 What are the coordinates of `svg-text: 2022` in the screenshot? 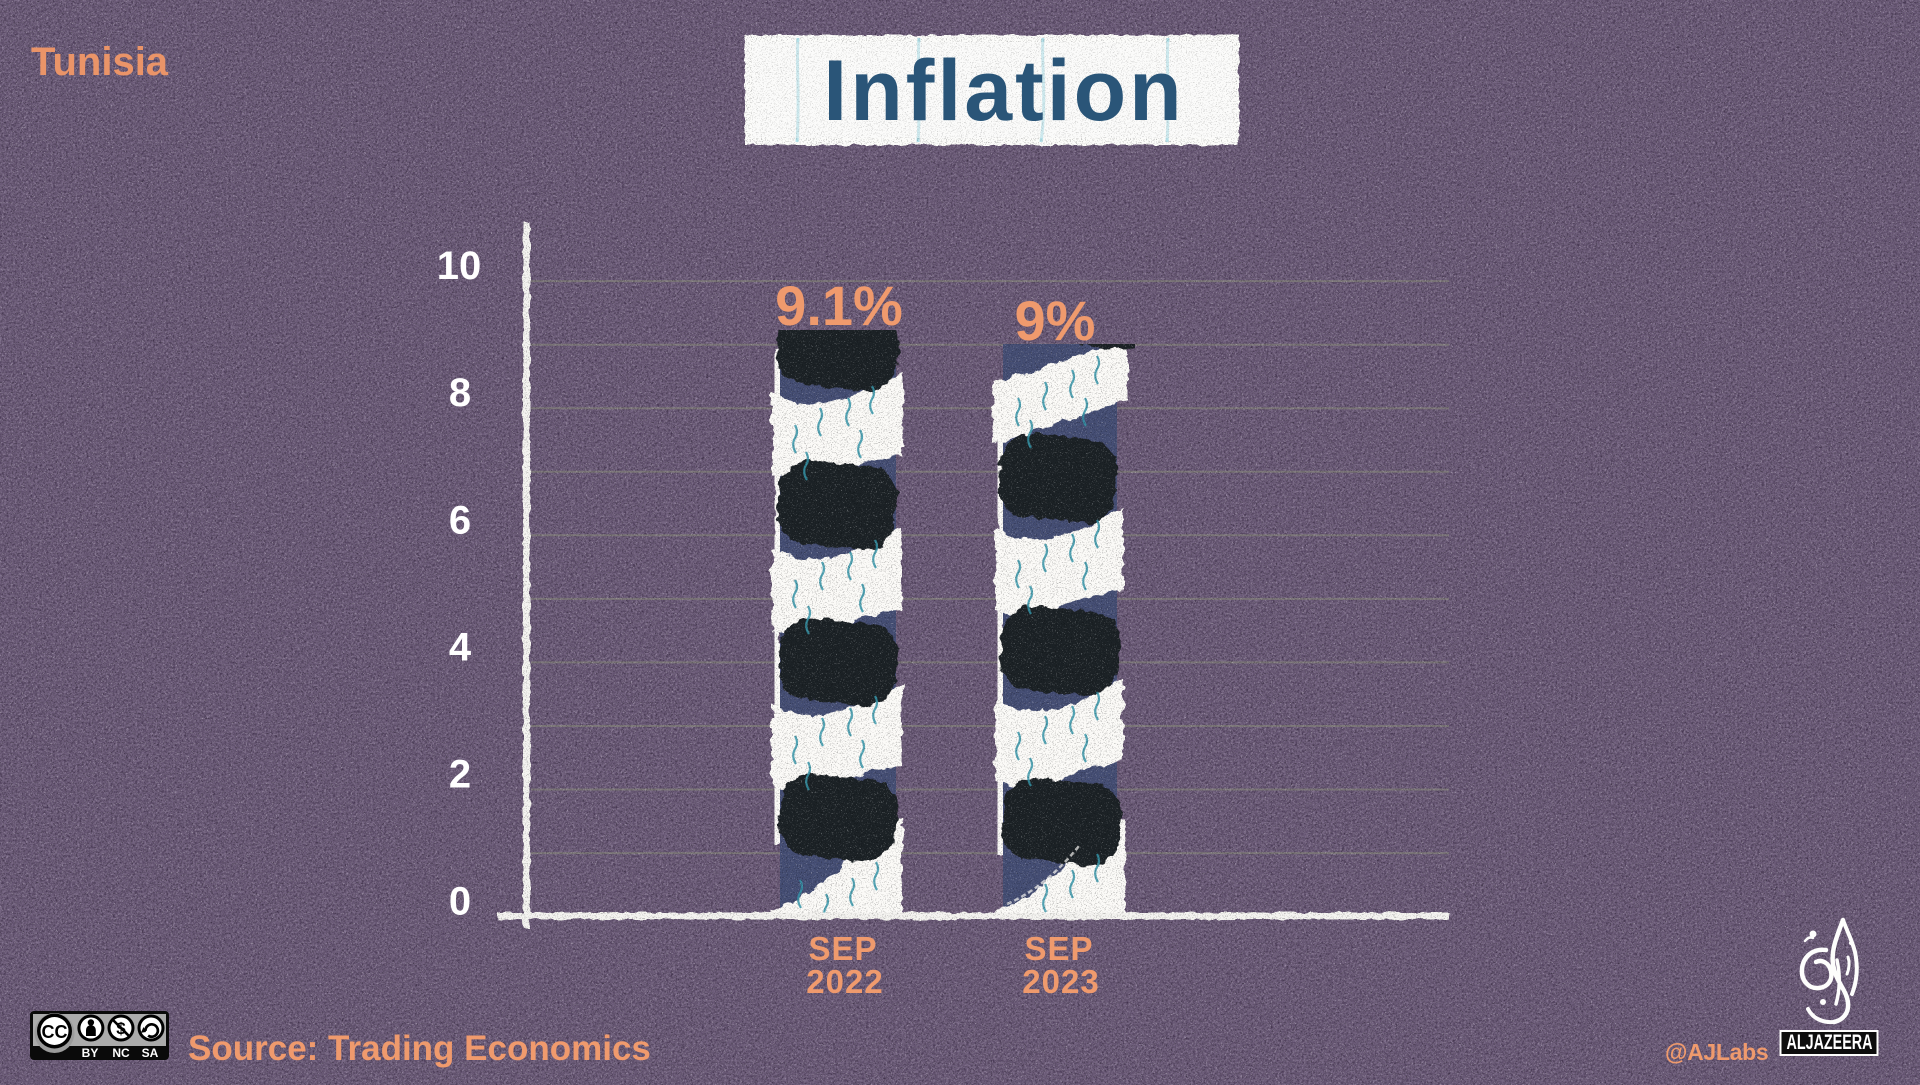 It's located at (844, 981).